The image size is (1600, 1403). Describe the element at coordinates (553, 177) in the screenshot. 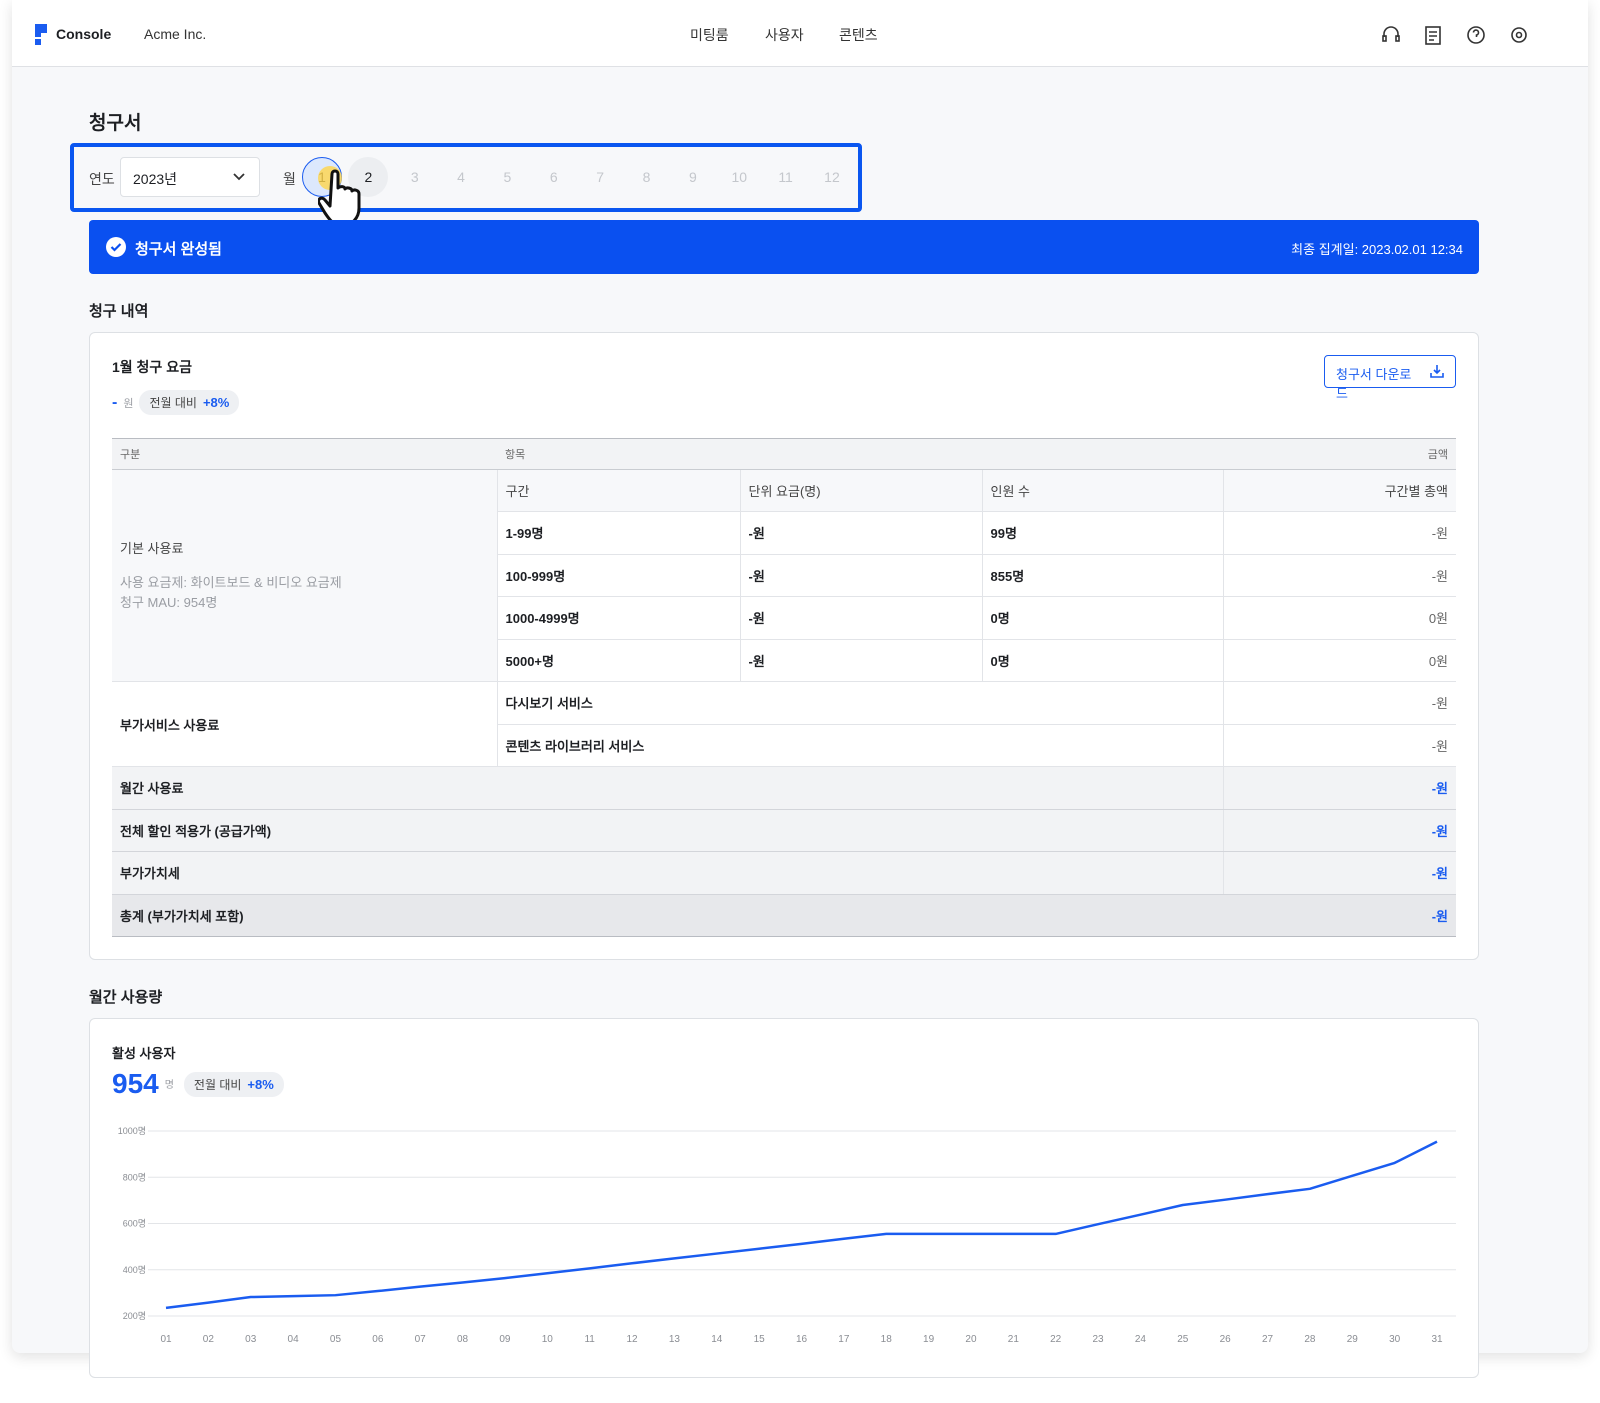

I see `month-button: 6` at that location.